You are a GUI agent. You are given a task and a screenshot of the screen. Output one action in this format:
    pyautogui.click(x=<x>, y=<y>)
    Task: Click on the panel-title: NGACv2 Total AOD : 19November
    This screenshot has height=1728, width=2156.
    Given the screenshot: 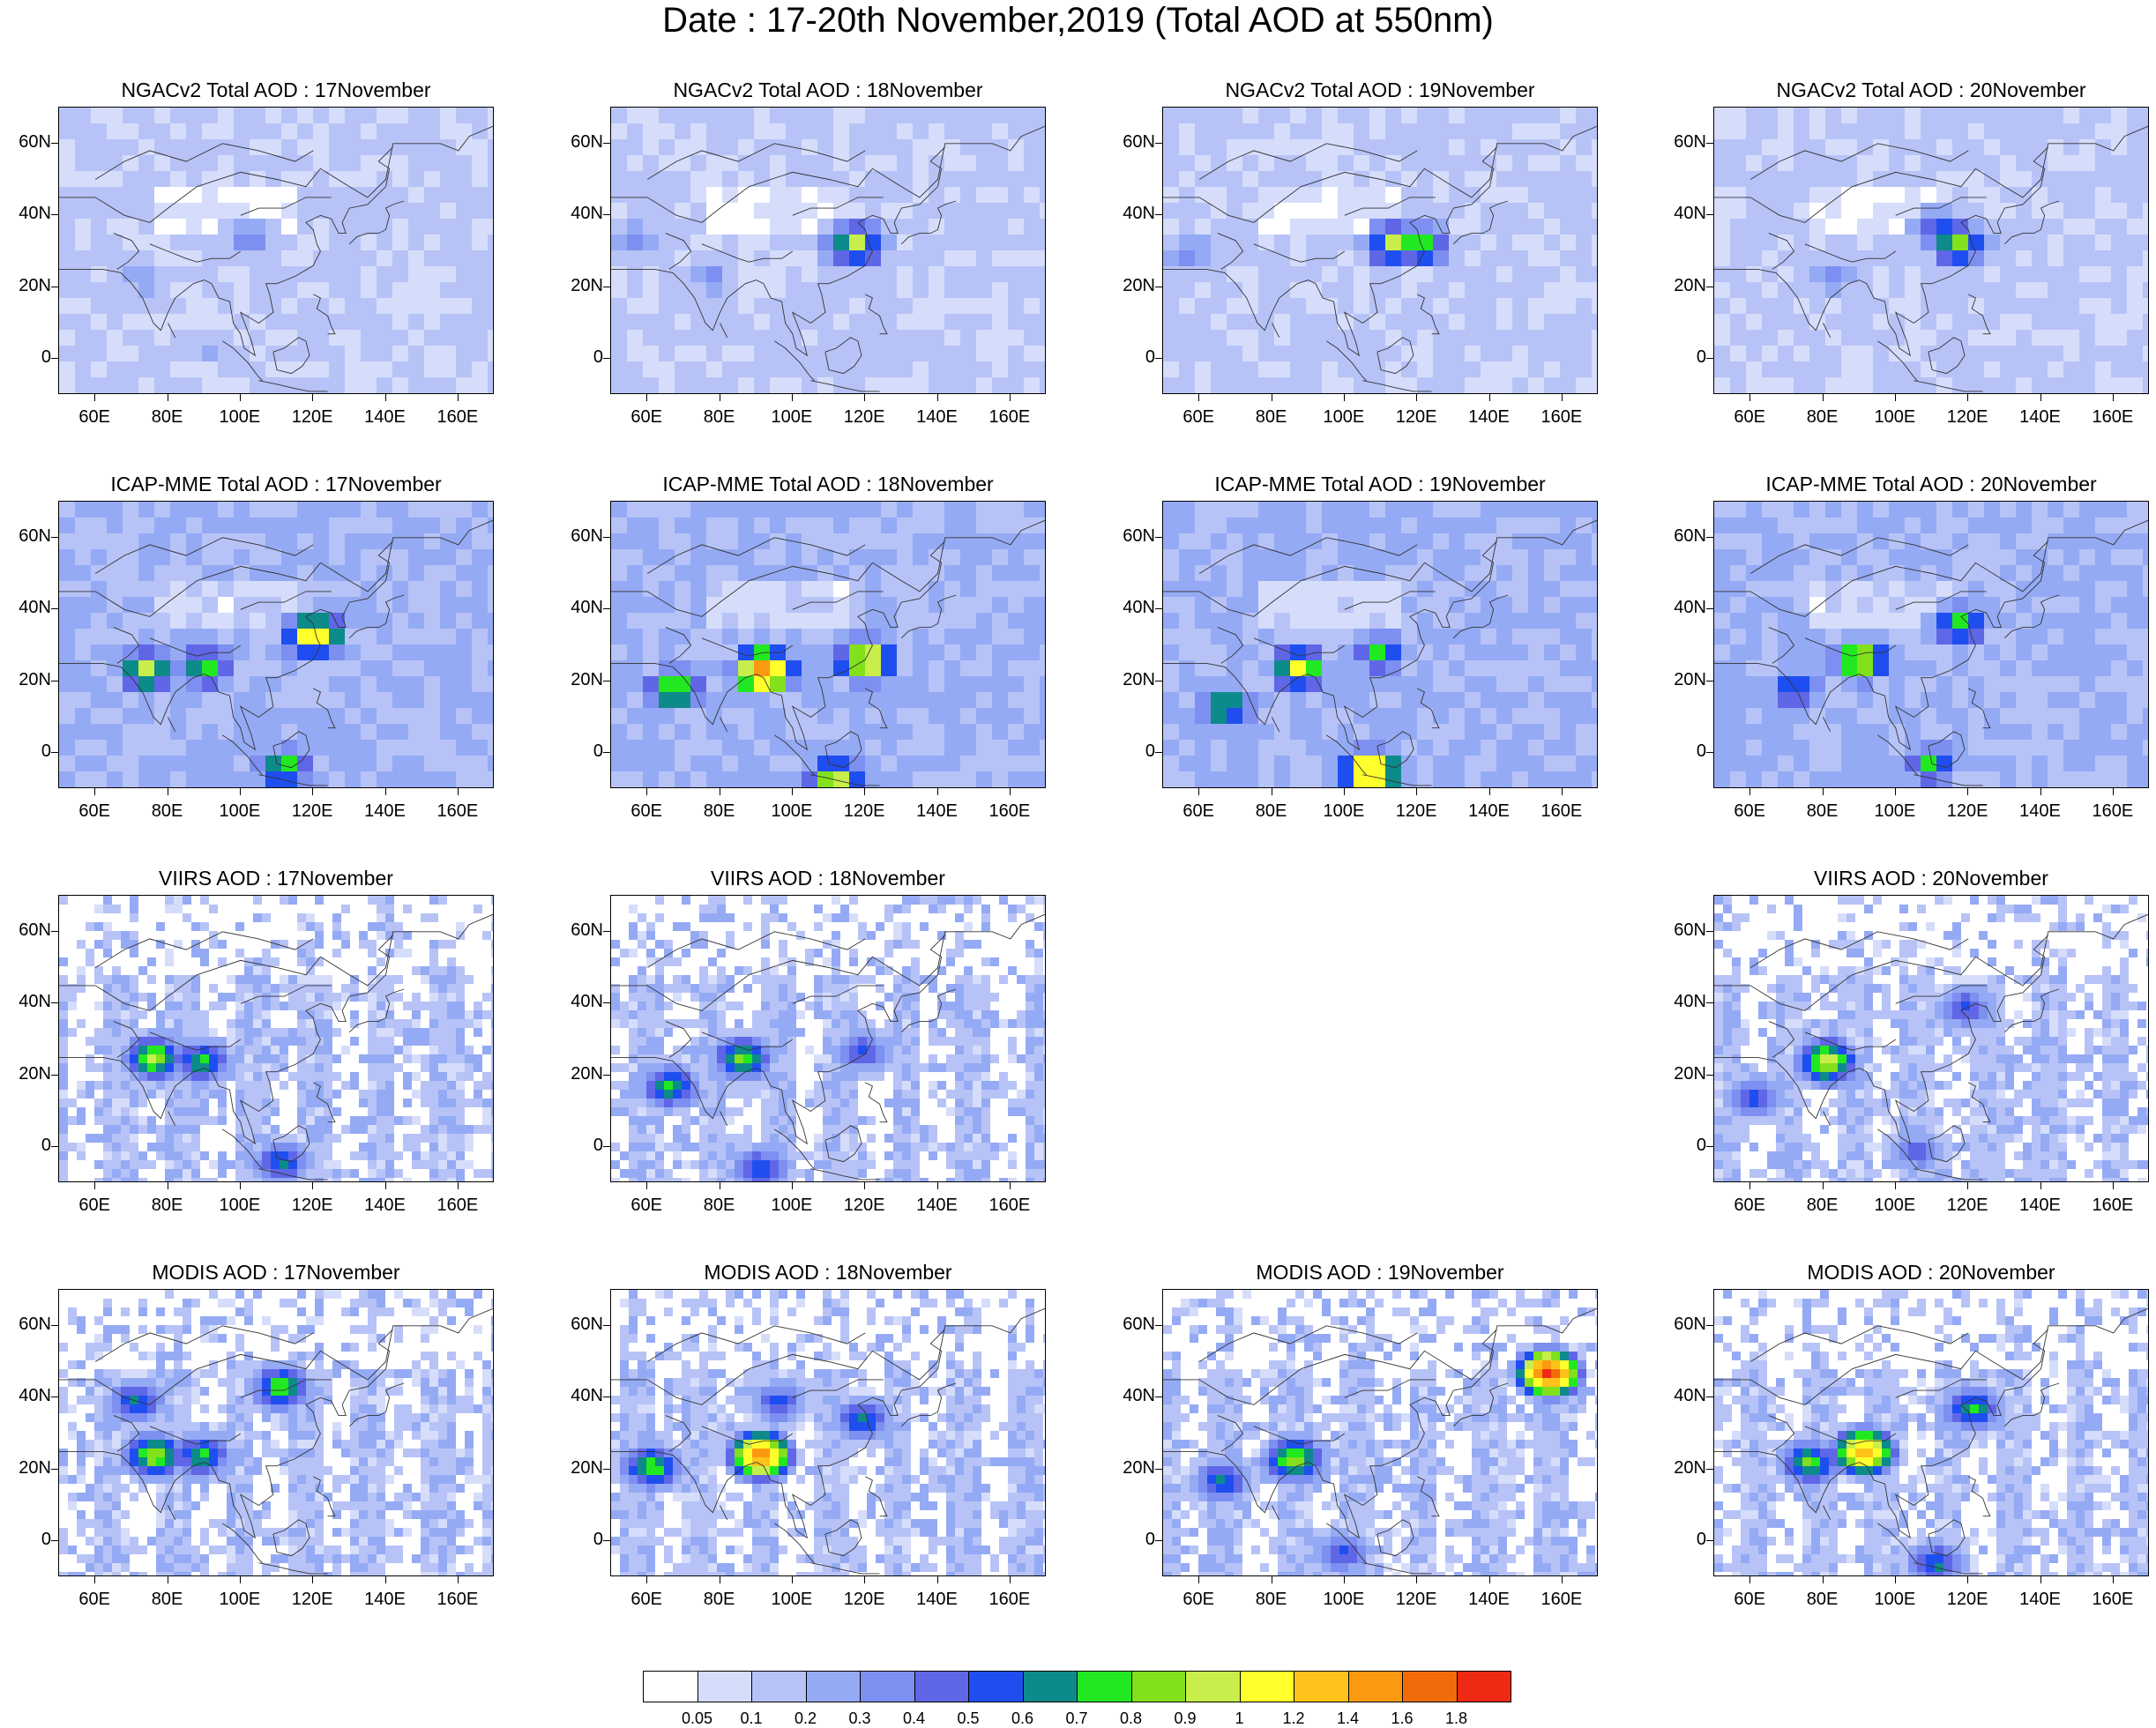 What is the action you would take?
    pyautogui.click(x=1380, y=90)
    